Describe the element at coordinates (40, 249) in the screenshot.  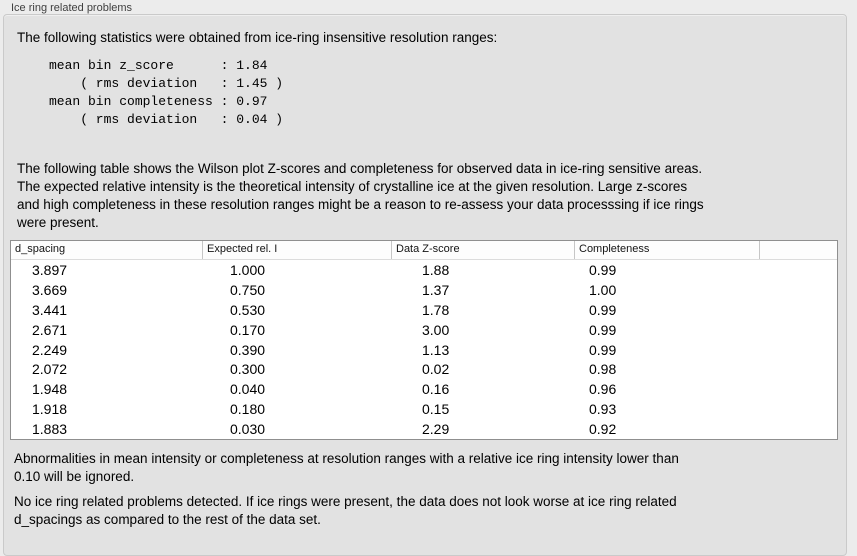
I see `column-header-d-spacing: d_spacing` at that location.